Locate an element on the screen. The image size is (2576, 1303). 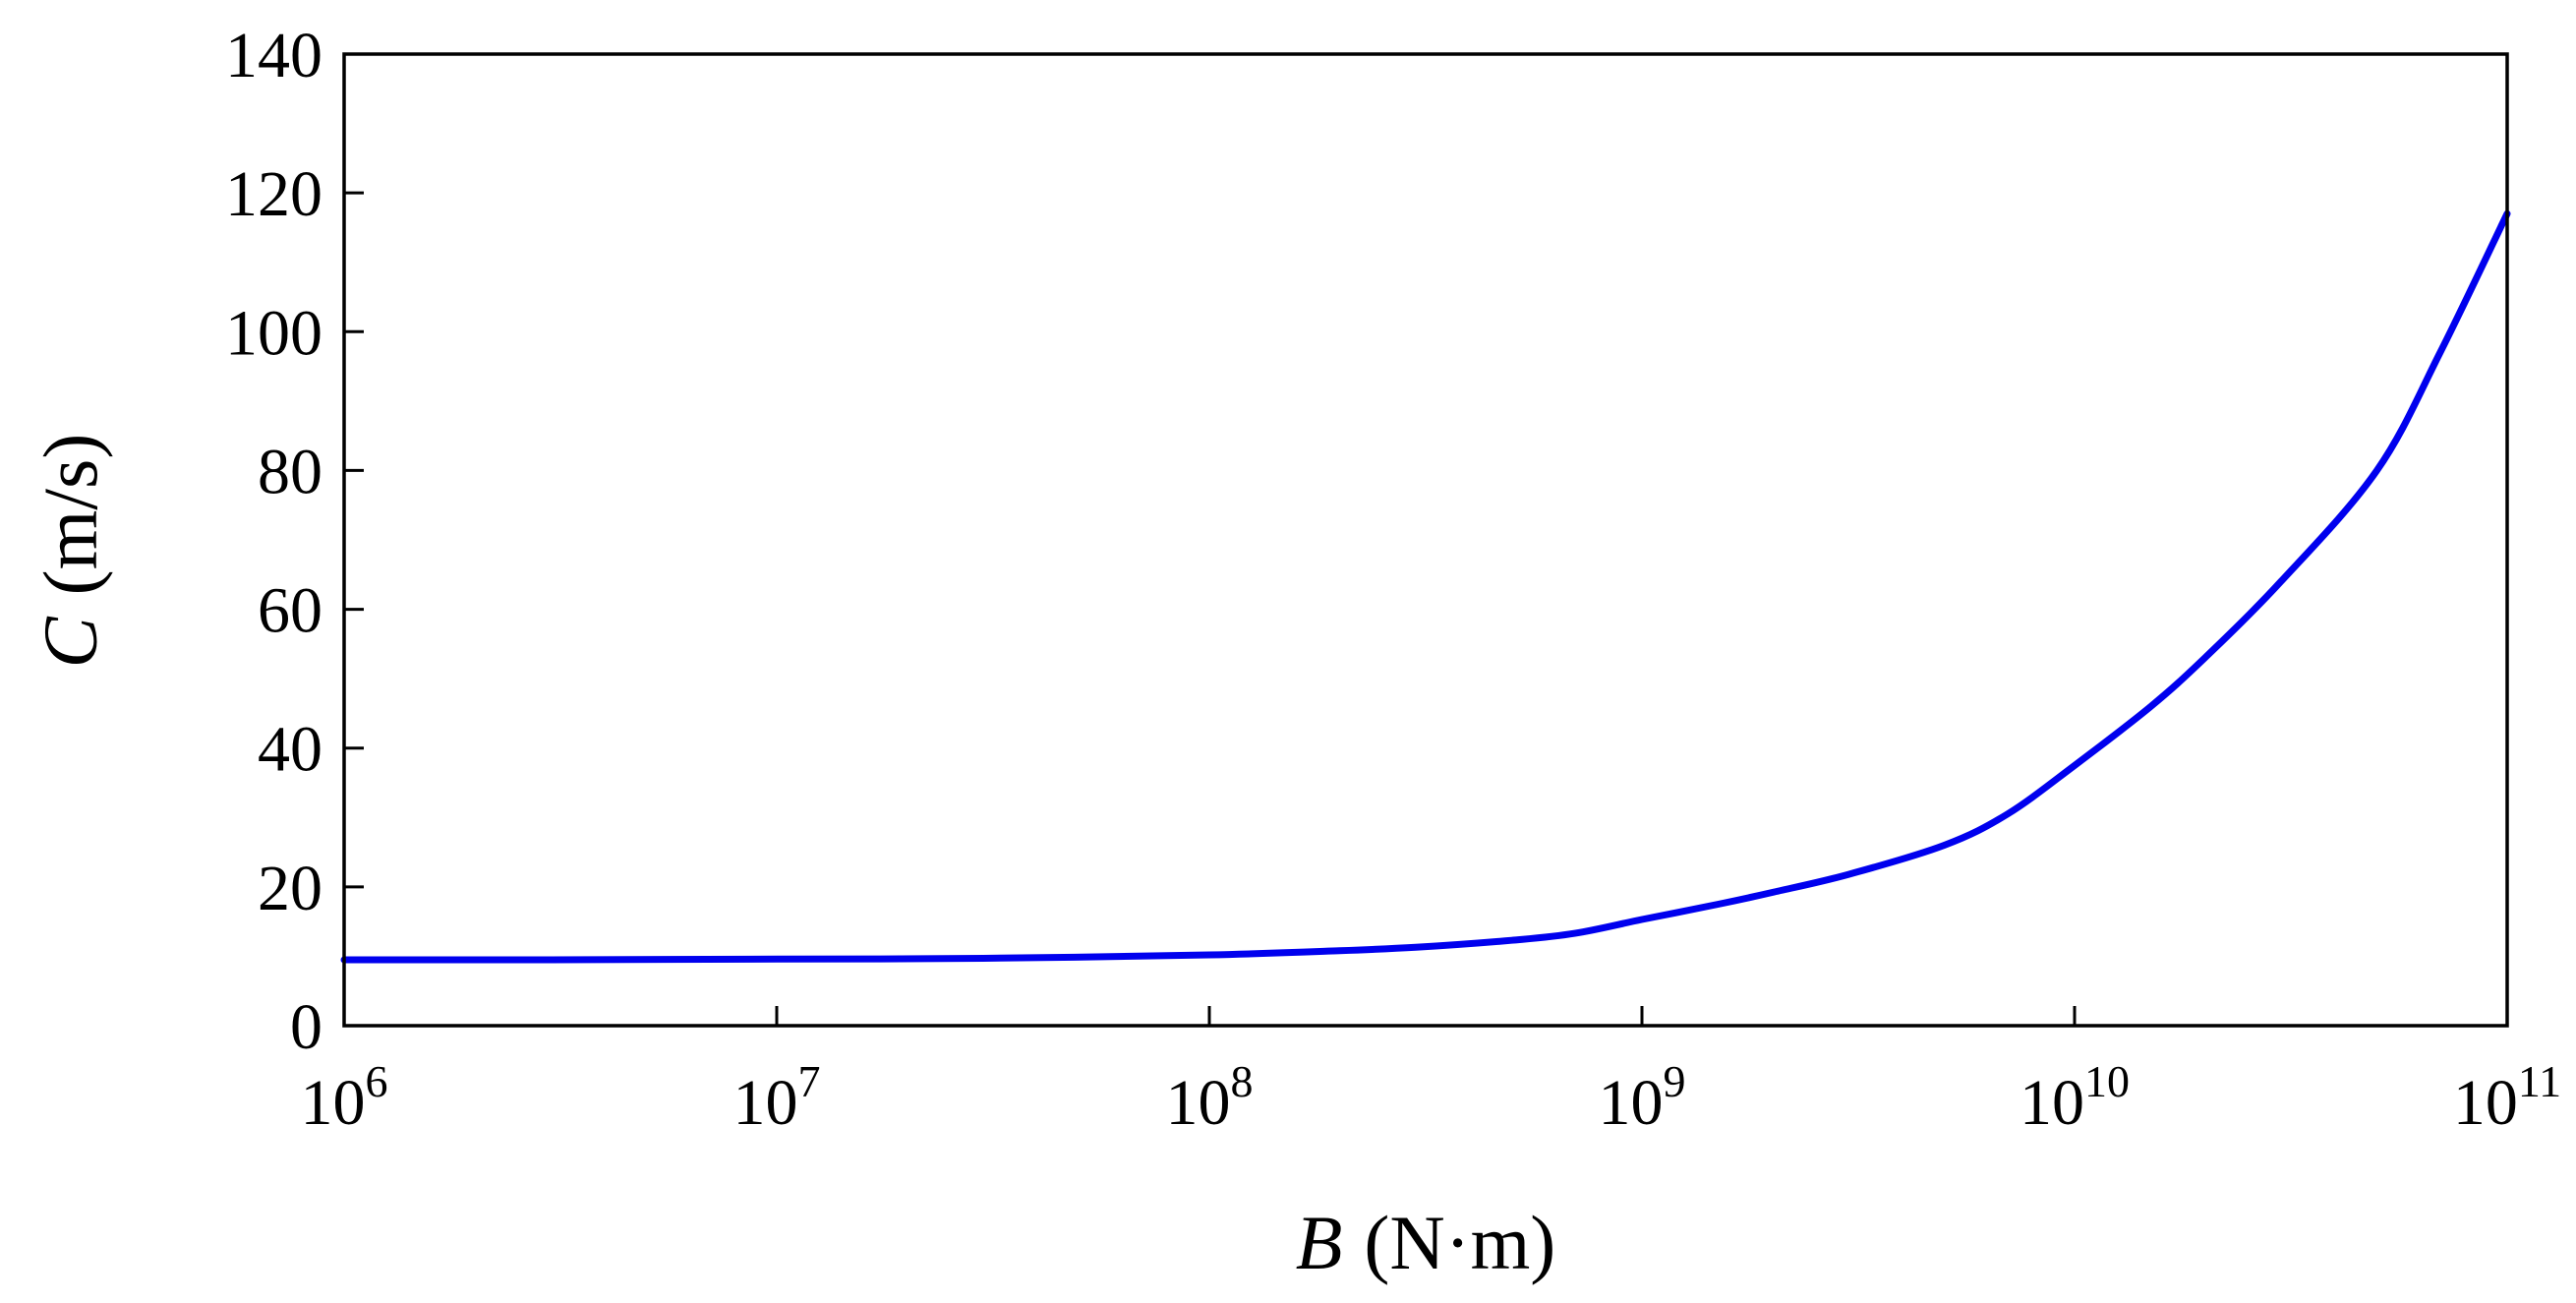
y-tick-label: 60 is located at coordinates (290, 611).